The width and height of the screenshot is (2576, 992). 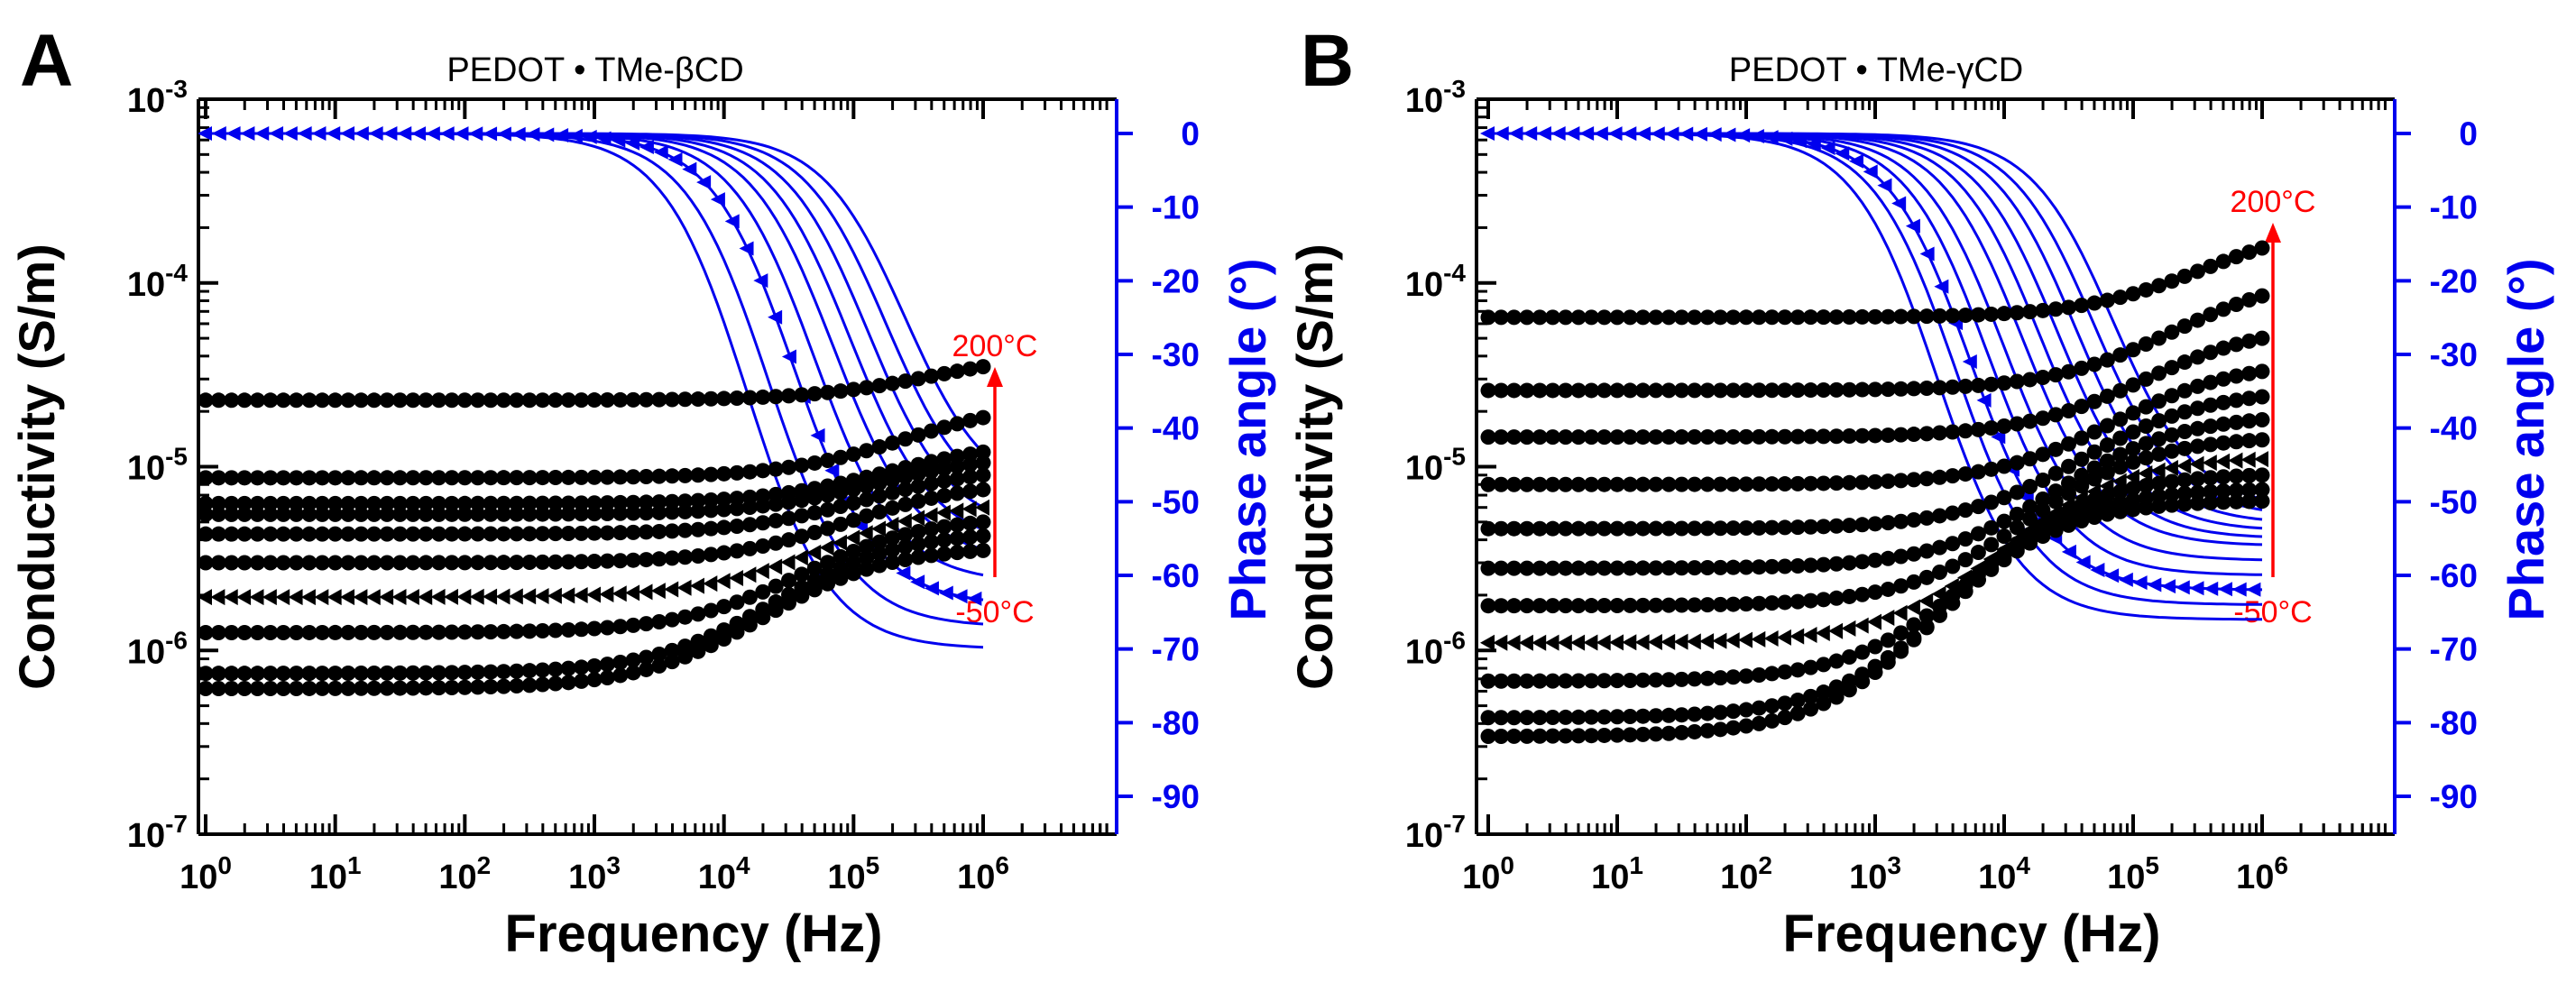 What do you see at coordinates (1327, 61) in the screenshot?
I see `panel-letter: B` at bounding box center [1327, 61].